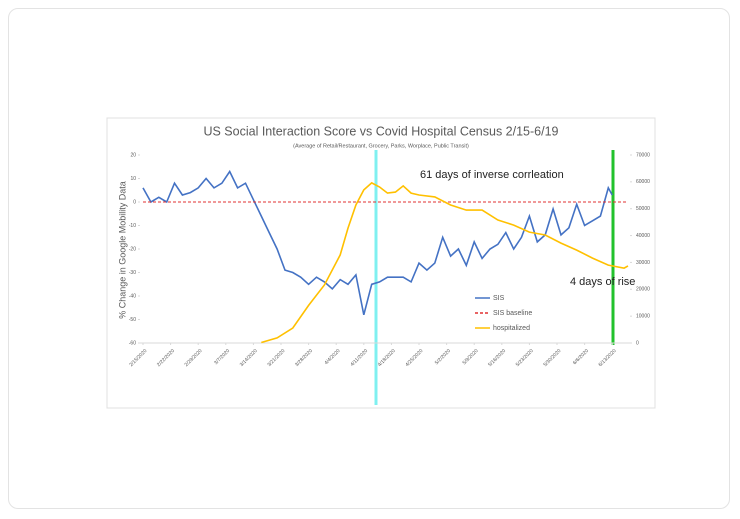  I want to click on y-tick-label: -60, so click(132, 343).